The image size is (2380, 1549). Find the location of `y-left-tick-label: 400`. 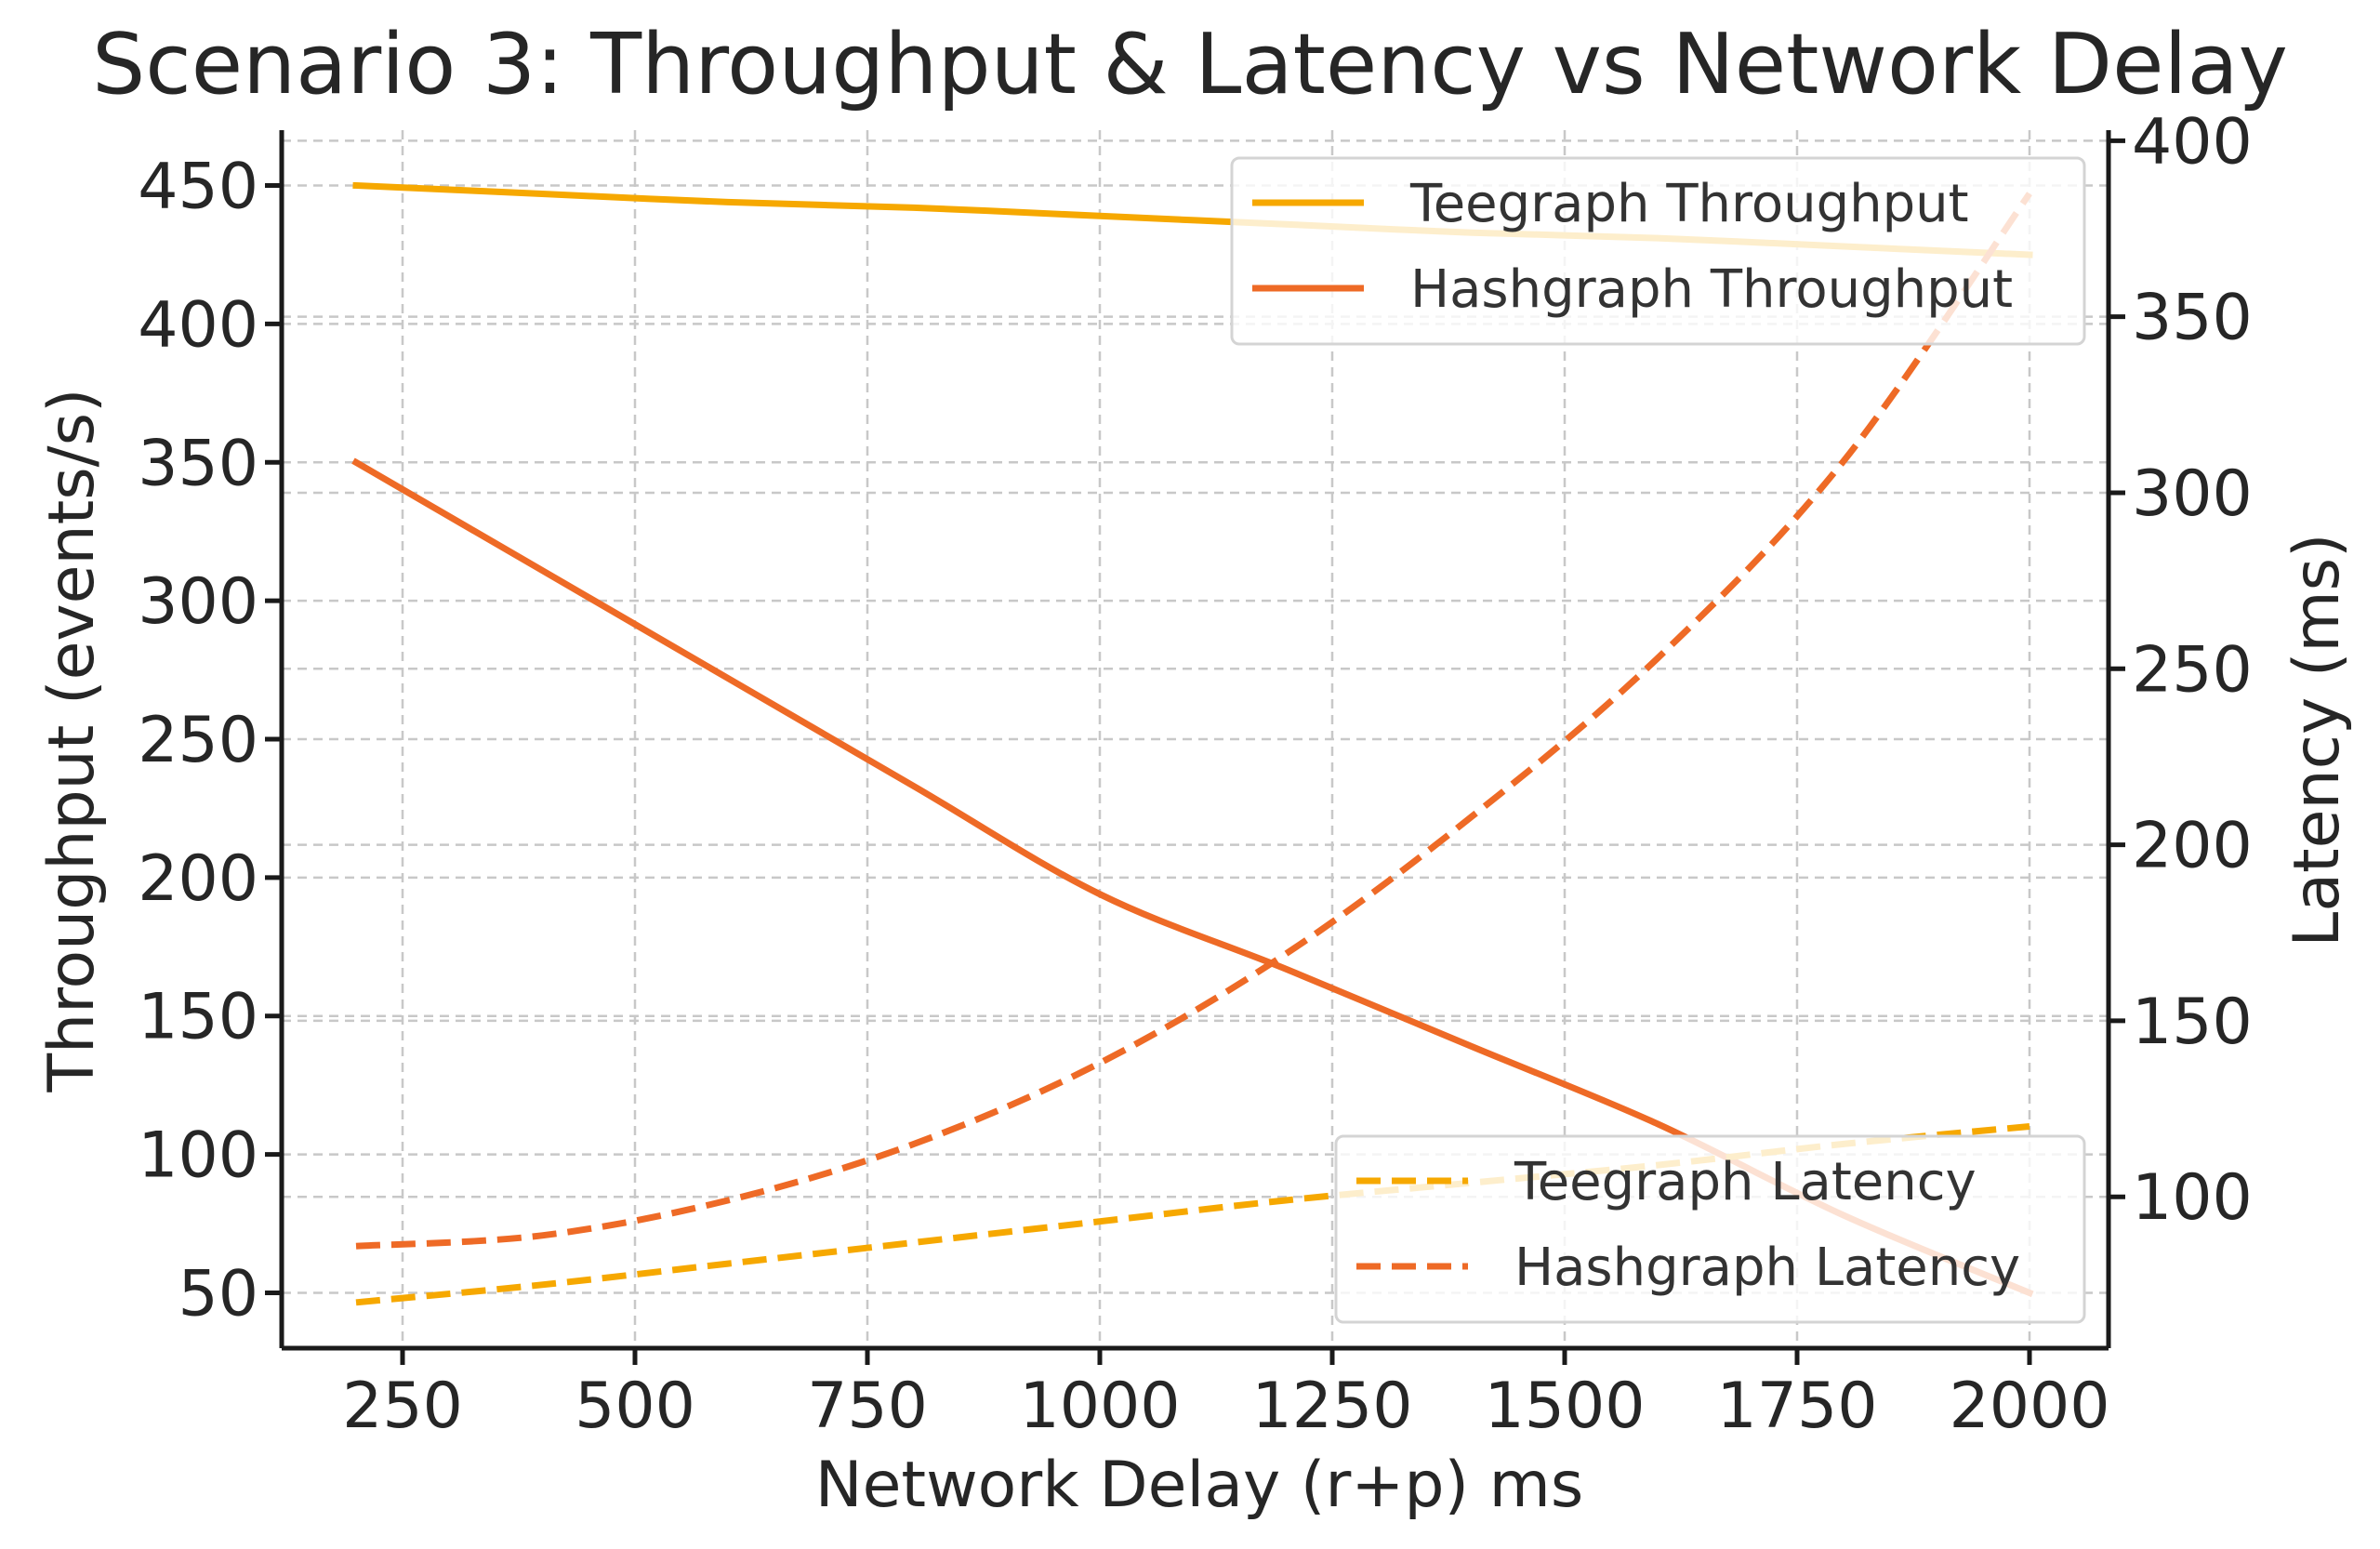

y-left-tick-label: 400 is located at coordinates (198, 325).